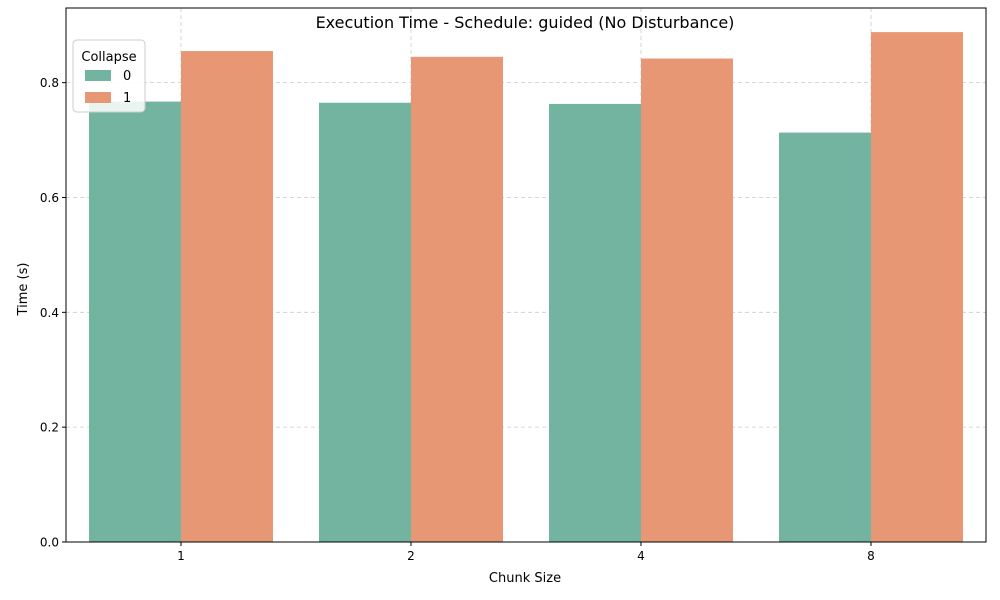 The height and width of the screenshot is (600, 1000). Describe the element at coordinates (49, 198) in the screenshot. I see `y-tick-label: 0.6` at that location.